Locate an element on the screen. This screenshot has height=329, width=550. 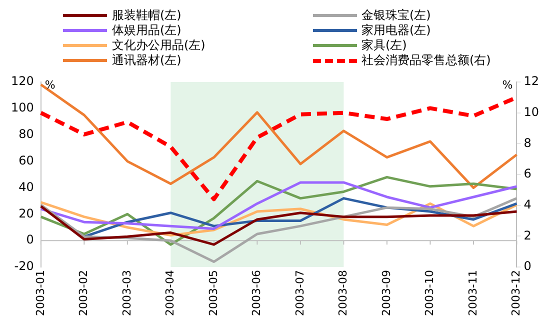
y2-tick-label: 8 is located at coordinates (528, 143).